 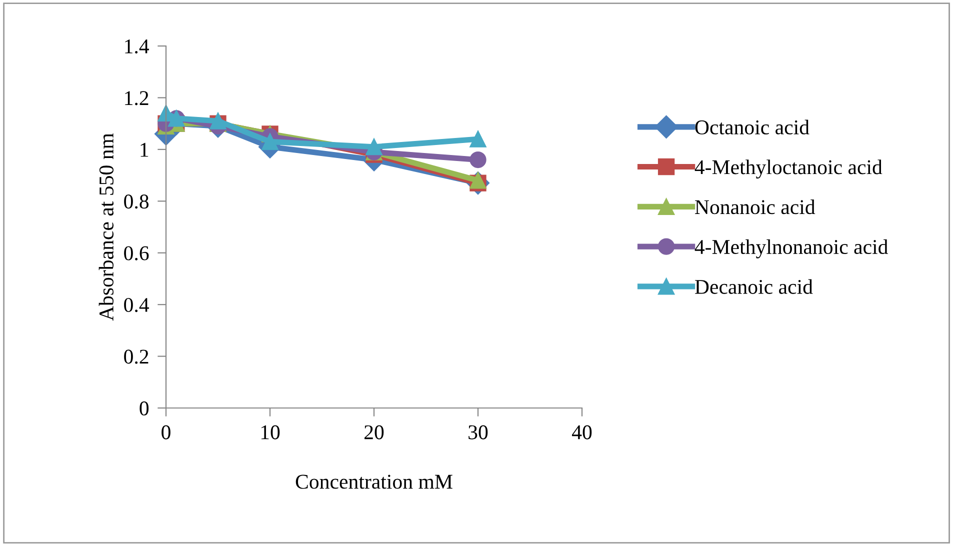 What do you see at coordinates (144, 149) in the screenshot?
I see `y-tick-label: 1` at bounding box center [144, 149].